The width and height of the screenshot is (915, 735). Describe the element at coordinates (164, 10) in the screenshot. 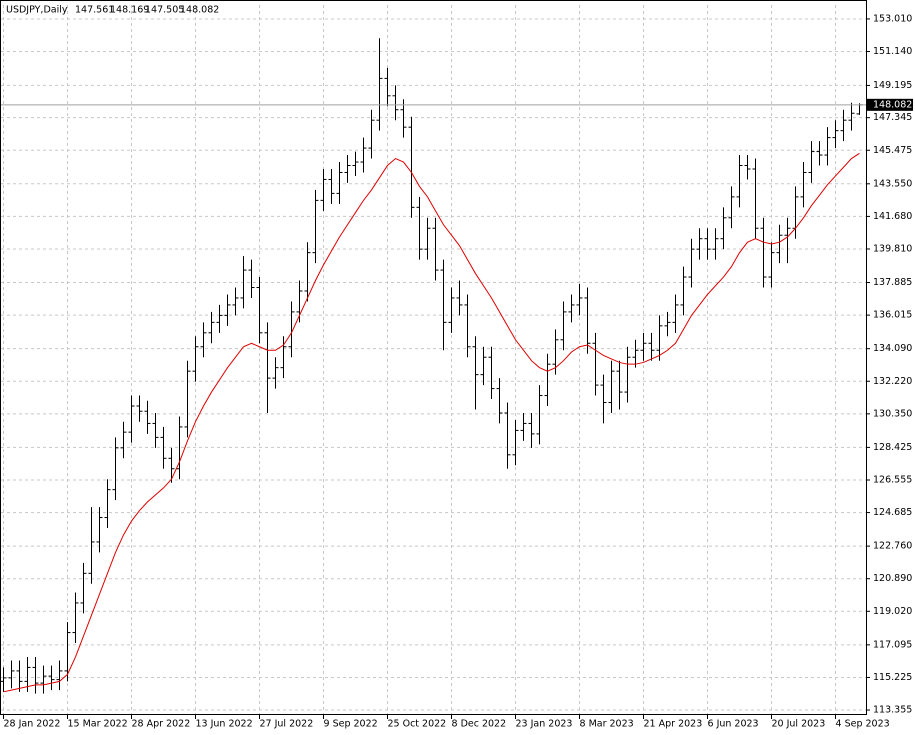

I see `header-low: 147.505` at that location.